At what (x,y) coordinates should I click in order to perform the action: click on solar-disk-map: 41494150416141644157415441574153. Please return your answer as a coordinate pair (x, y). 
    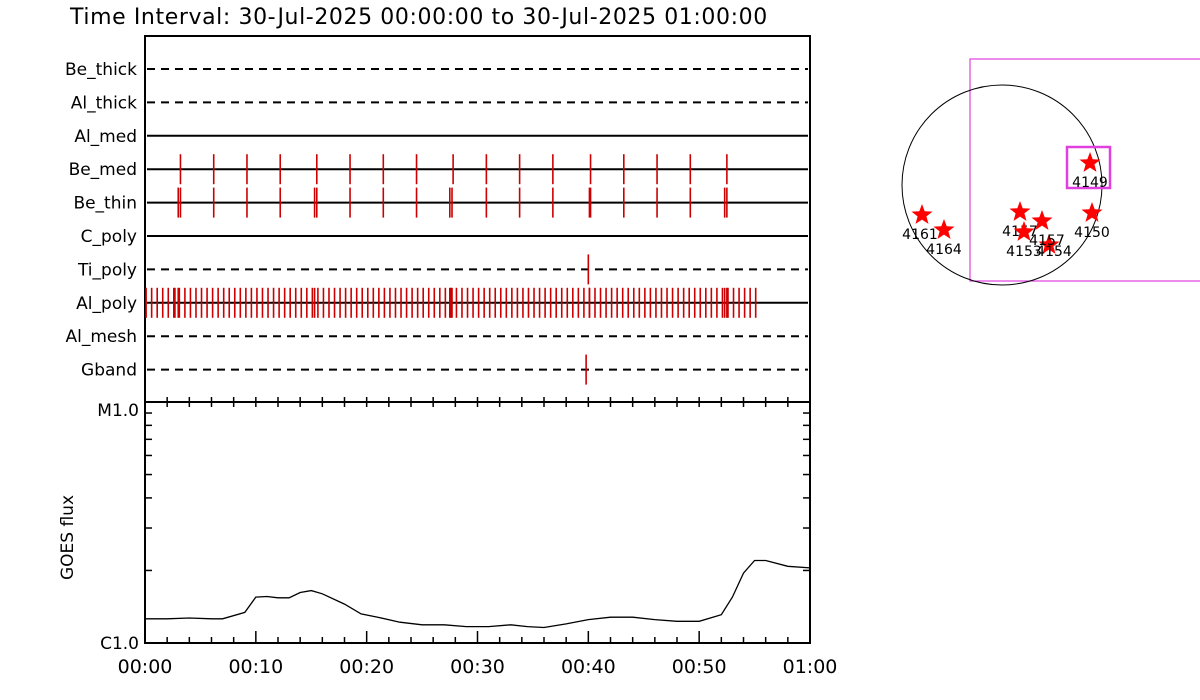
    Looking at the image, I should click on (1050, 172).